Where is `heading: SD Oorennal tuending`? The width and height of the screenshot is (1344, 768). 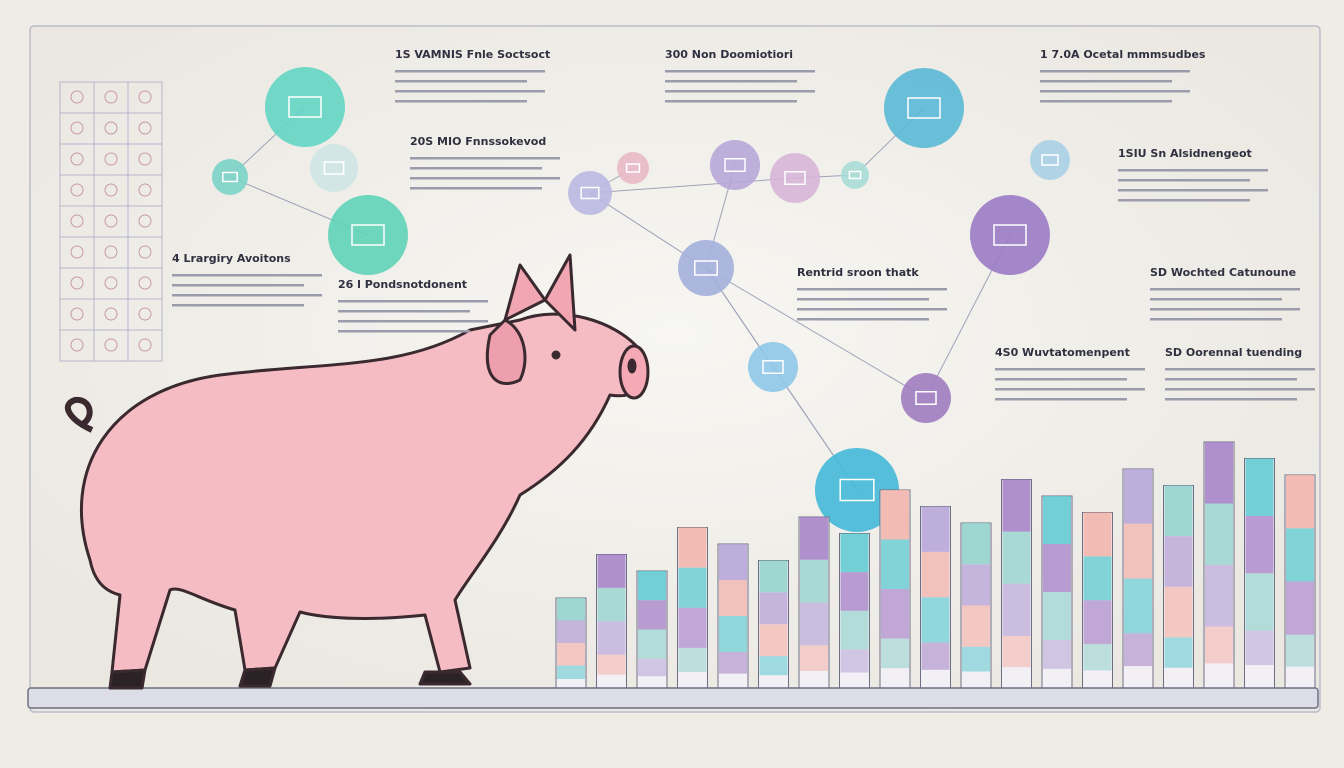
heading: SD Oorennal tuending is located at coordinates (1233, 352).